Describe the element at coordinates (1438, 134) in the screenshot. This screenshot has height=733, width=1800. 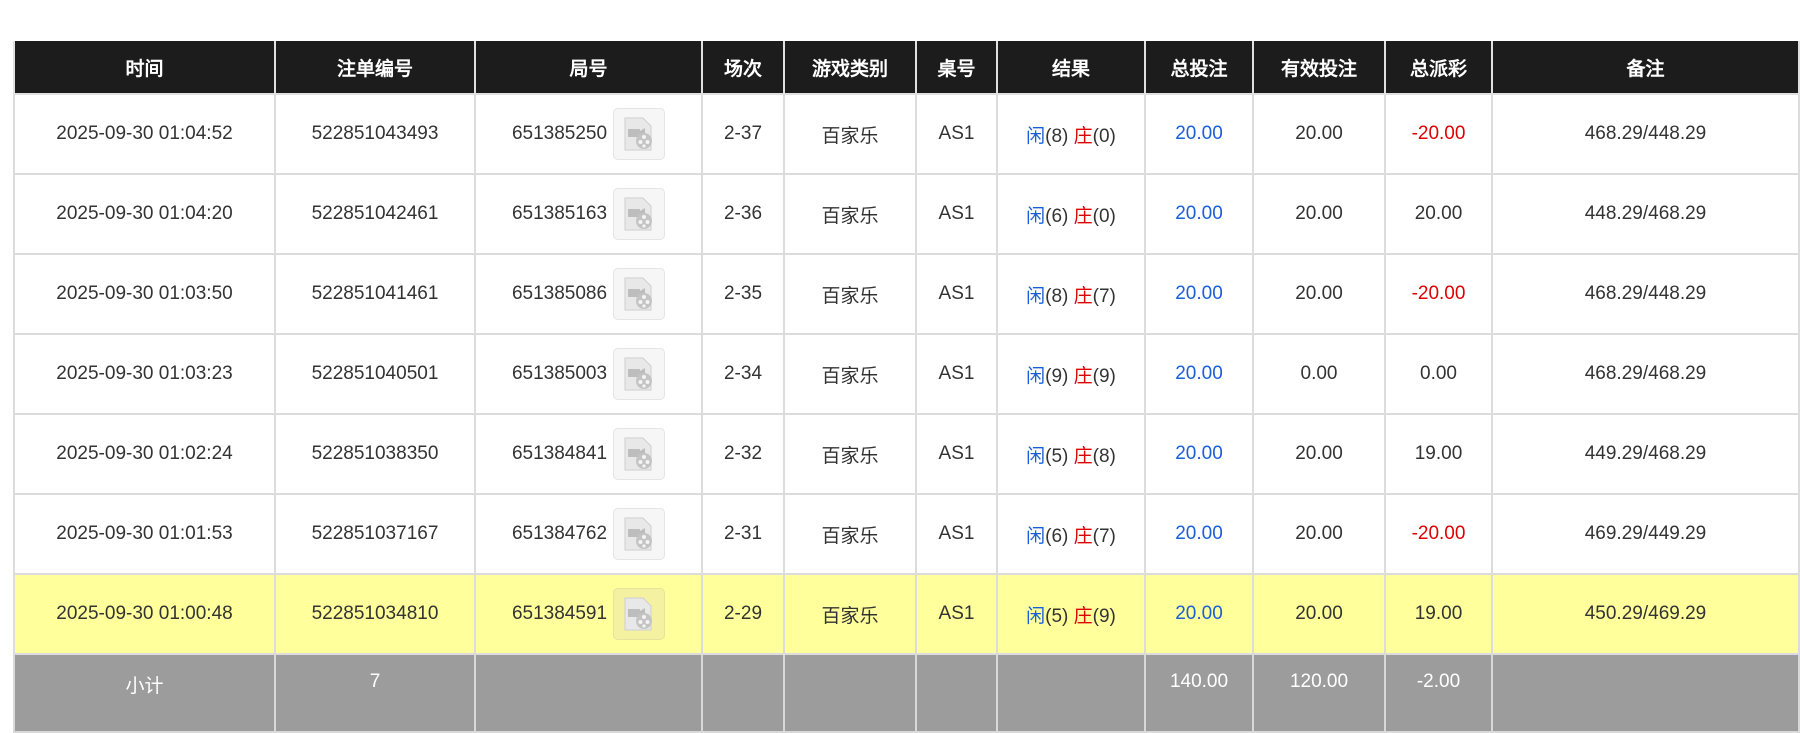
I see `payout-cell: -20.00` at that location.